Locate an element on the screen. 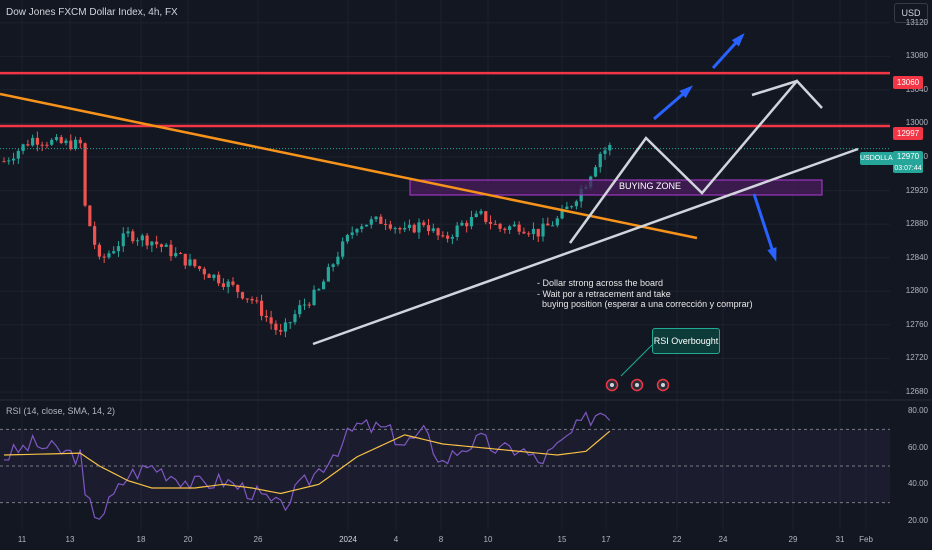 The image size is (932, 550). price-tick-label: 13120 is located at coordinates (916, 22).